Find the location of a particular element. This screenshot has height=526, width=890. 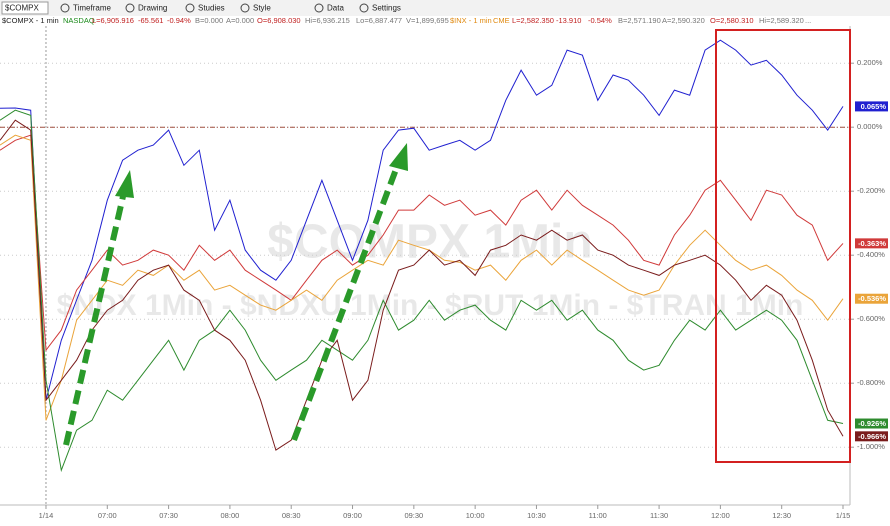

y-tick-label: -0.800% is located at coordinates (871, 382).